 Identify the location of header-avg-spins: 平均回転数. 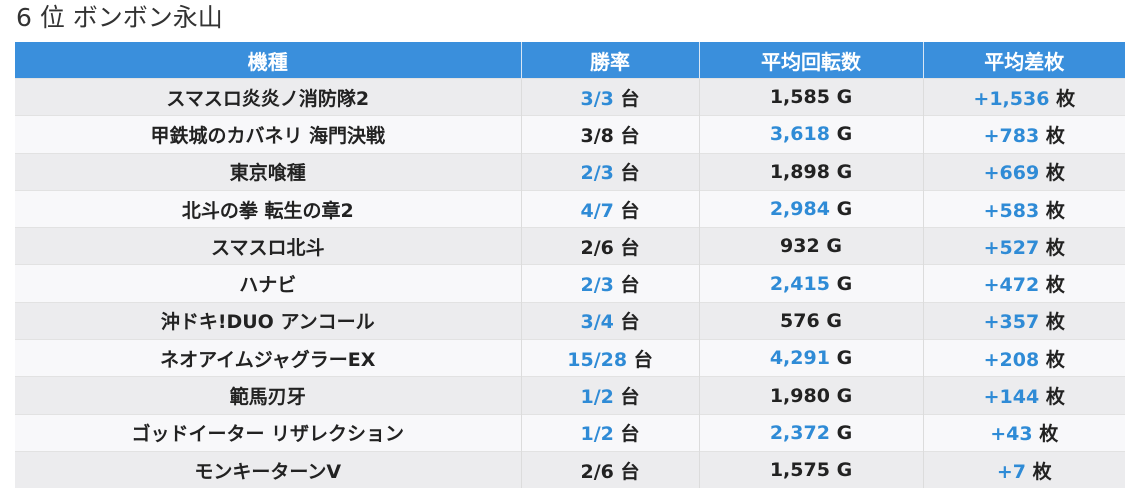
(810, 60).